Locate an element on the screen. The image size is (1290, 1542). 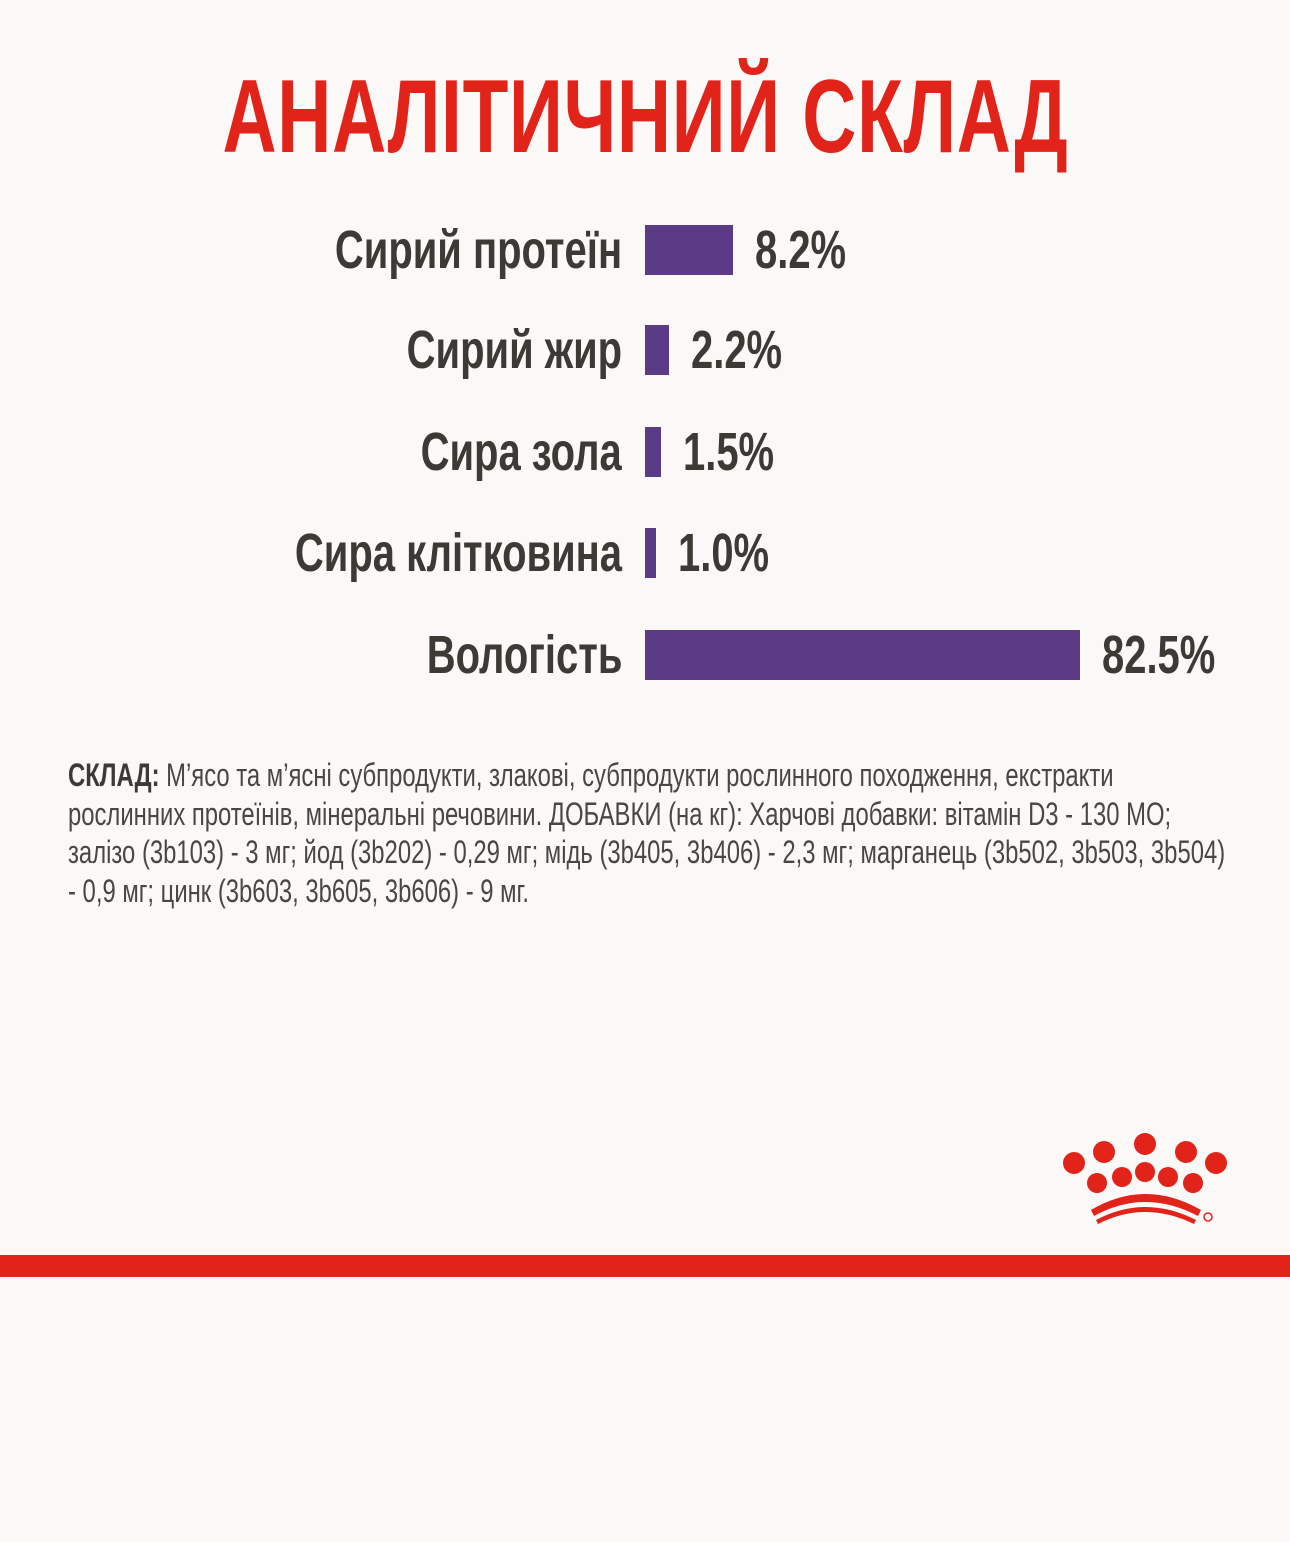
bar-value-label: 1.5% is located at coordinates (729, 452).